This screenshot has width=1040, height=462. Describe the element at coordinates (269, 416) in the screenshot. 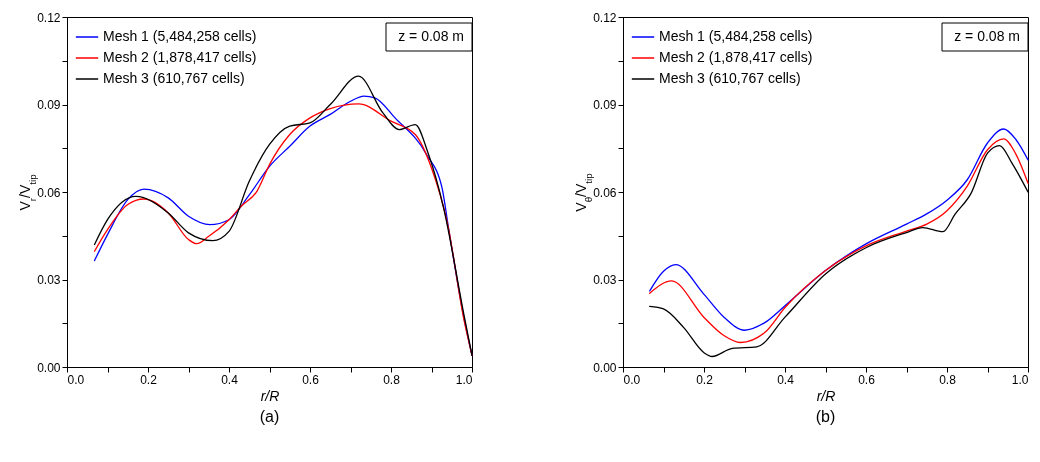

I see `text: (a)` at that location.